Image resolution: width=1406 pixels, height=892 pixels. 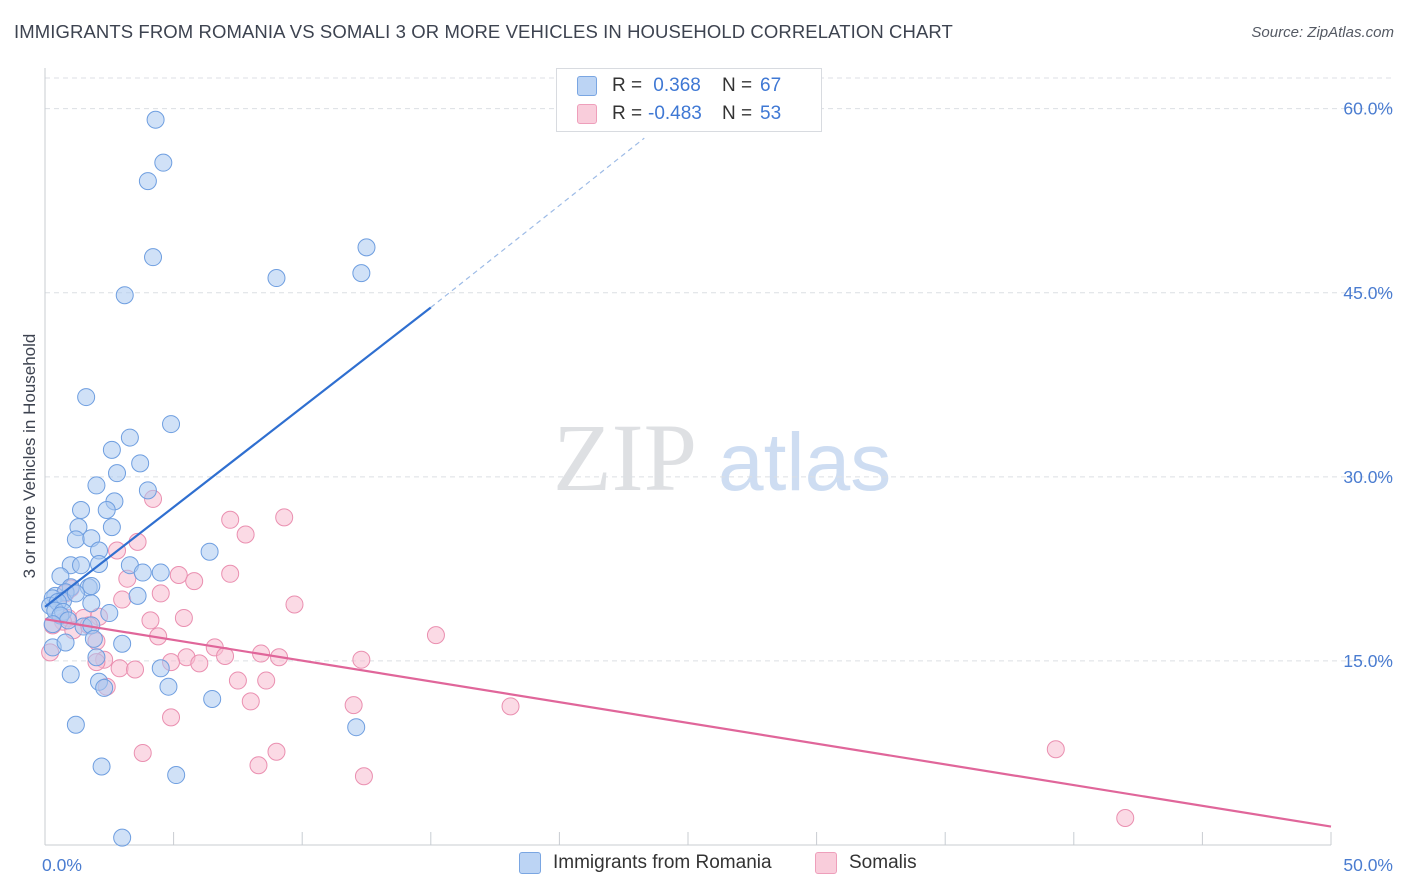 I want to click on y-axis-label: 3 or more Vehicles in Household, so click(x=29, y=456).